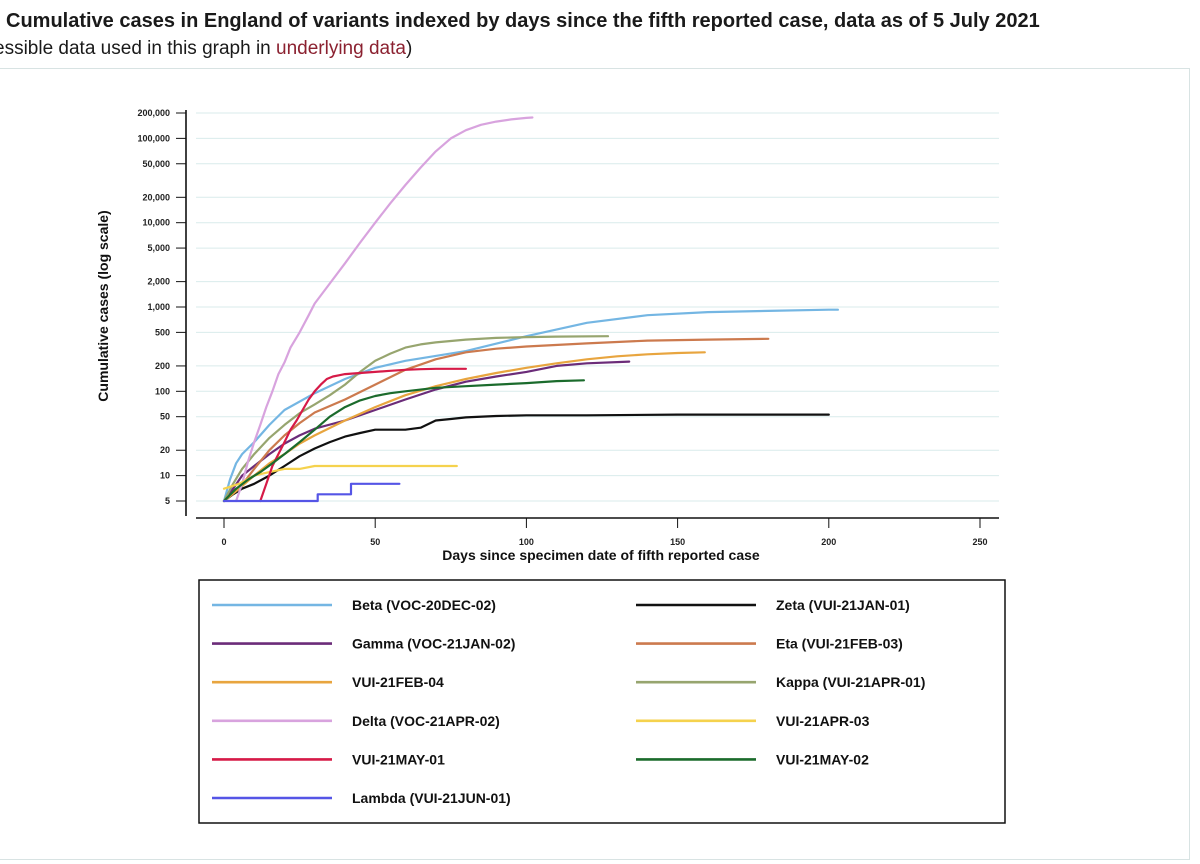  What do you see at coordinates (979, 542) in the screenshot?
I see `x-tick-label: 250` at bounding box center [979, 542].